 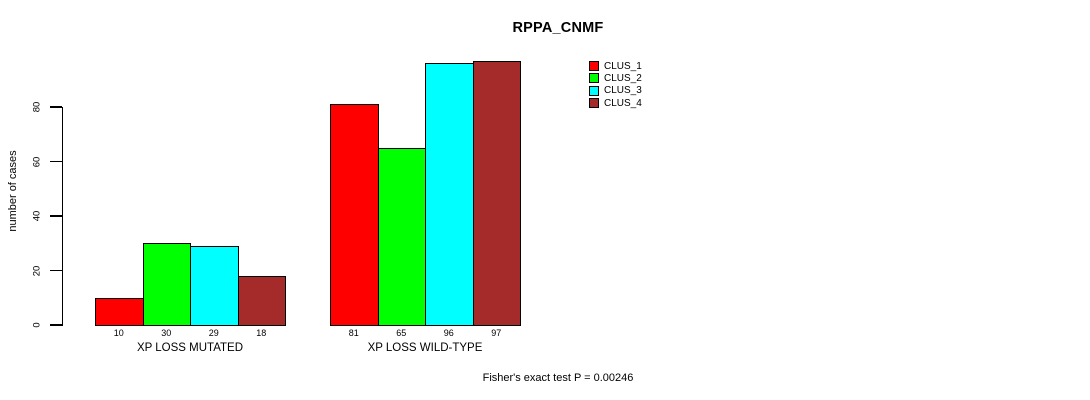 What do you see at coordinates (190, 348) in the screenshot?
I see `x-category-label: XP LOSS MUTATED` at bounding box center [190, 348].